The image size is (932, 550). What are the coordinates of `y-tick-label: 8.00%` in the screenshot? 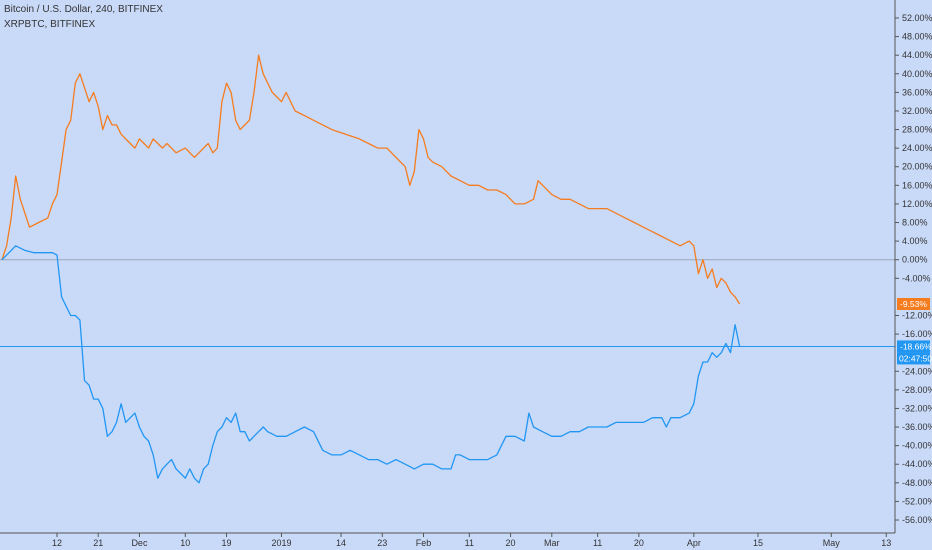 It's located at (915, 223).